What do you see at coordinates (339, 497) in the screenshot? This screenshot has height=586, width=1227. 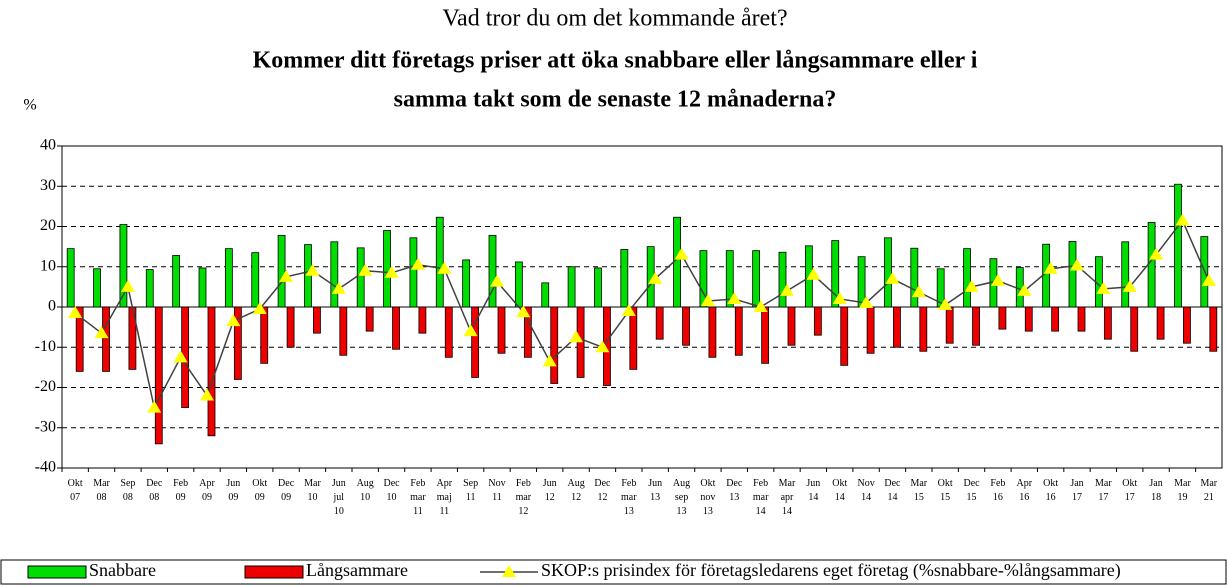 I see `x-tick-label: jul` at bounding box center [339, 497].